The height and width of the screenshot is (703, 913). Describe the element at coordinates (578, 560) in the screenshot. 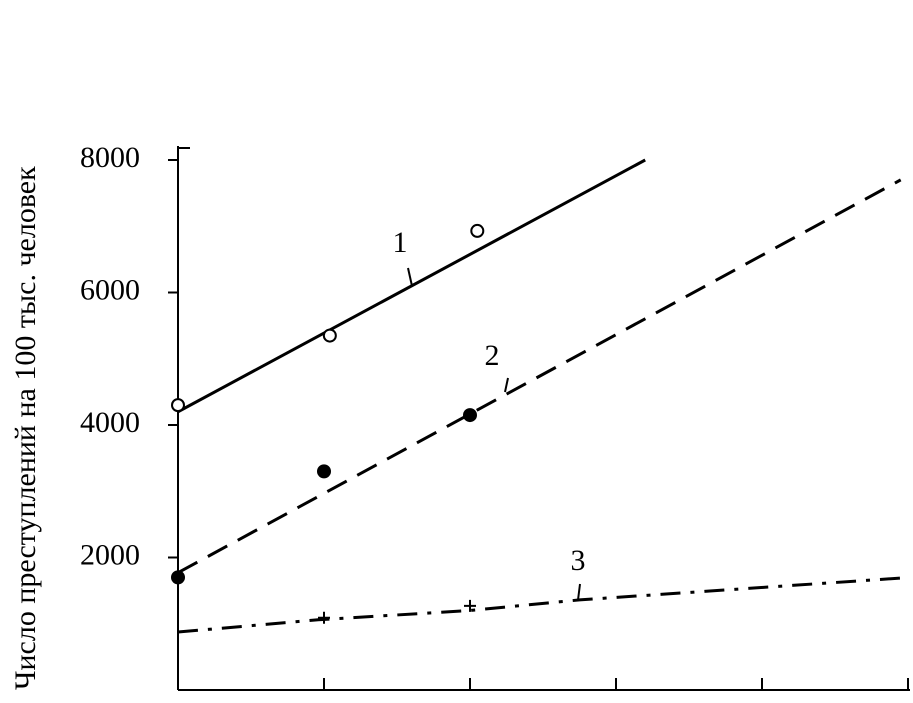

I see `series-label: 3` at that location.